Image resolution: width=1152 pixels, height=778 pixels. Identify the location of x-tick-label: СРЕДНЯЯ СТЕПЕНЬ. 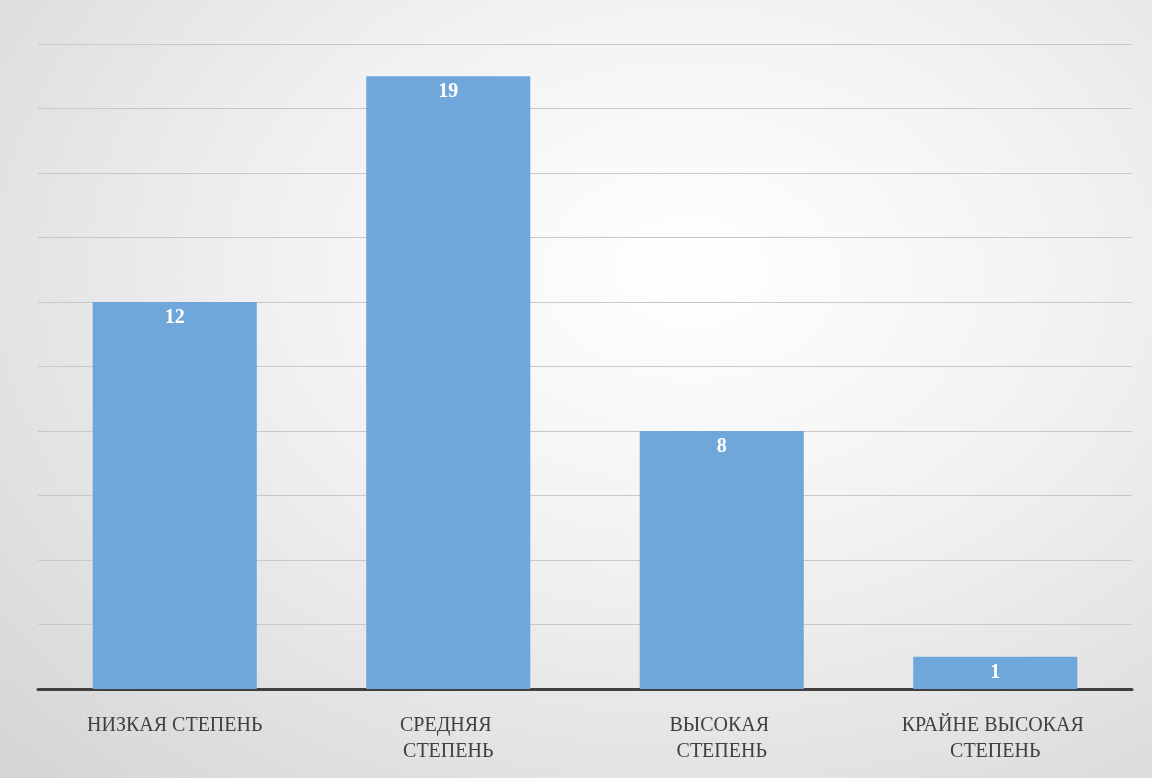
(448, 737).